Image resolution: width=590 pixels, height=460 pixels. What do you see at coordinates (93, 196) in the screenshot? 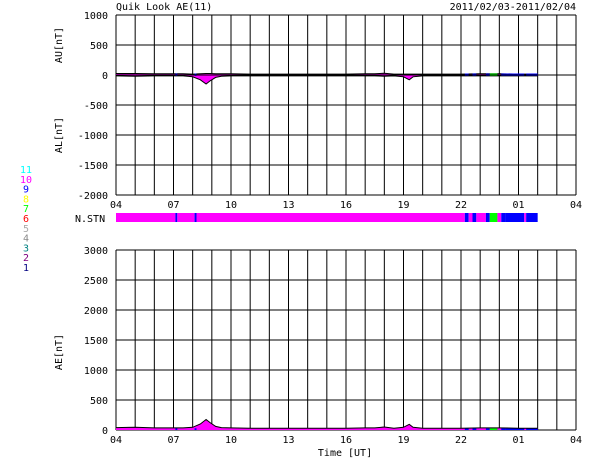
I see `y-tick-label: -2000` at bounding box center [93, 196].